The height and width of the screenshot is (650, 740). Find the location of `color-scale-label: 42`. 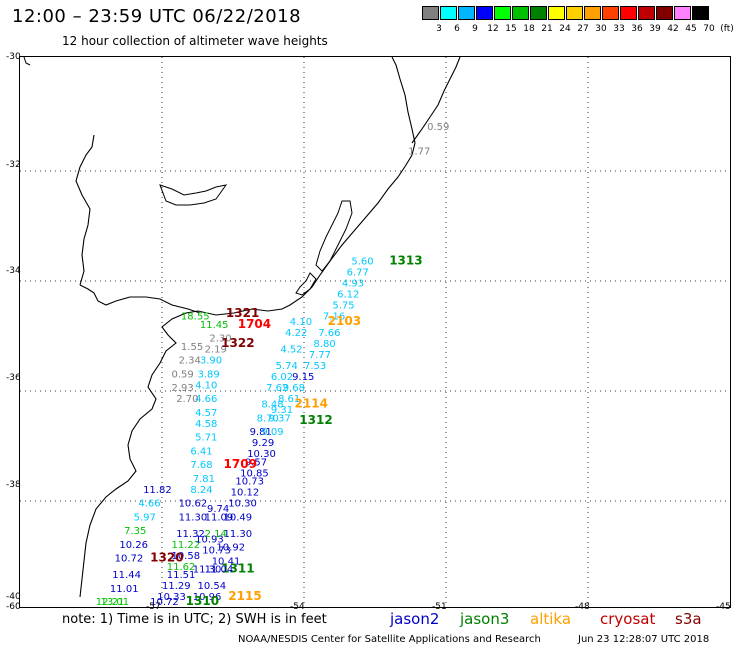

color-scale-label: 42 is located at coordinates (673, 29).